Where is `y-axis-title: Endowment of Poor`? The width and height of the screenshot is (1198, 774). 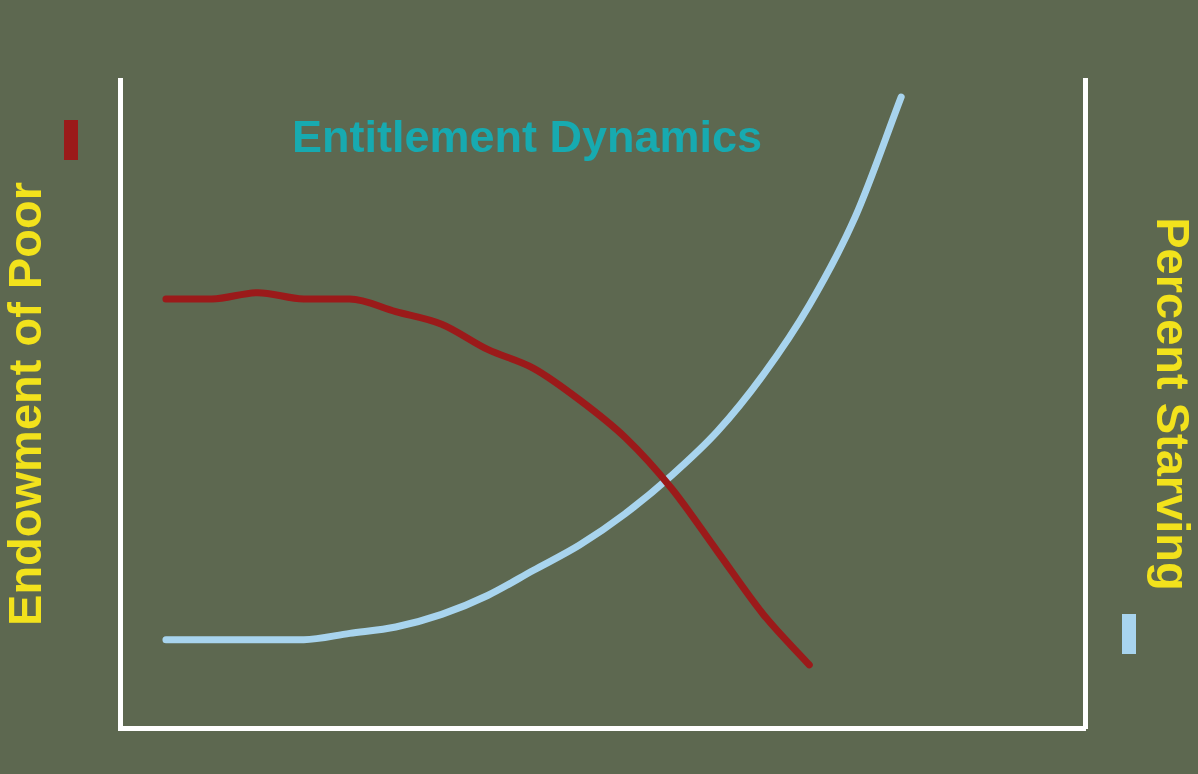
y-axis-title: Endowment of Poor is located at coordinates (26, 404).